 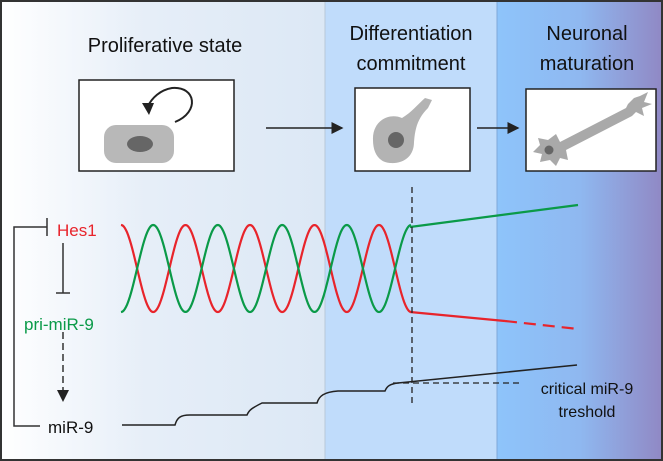 I want to click on stage-title-proliferative: Proliferative state, so click(x=165, y=46).